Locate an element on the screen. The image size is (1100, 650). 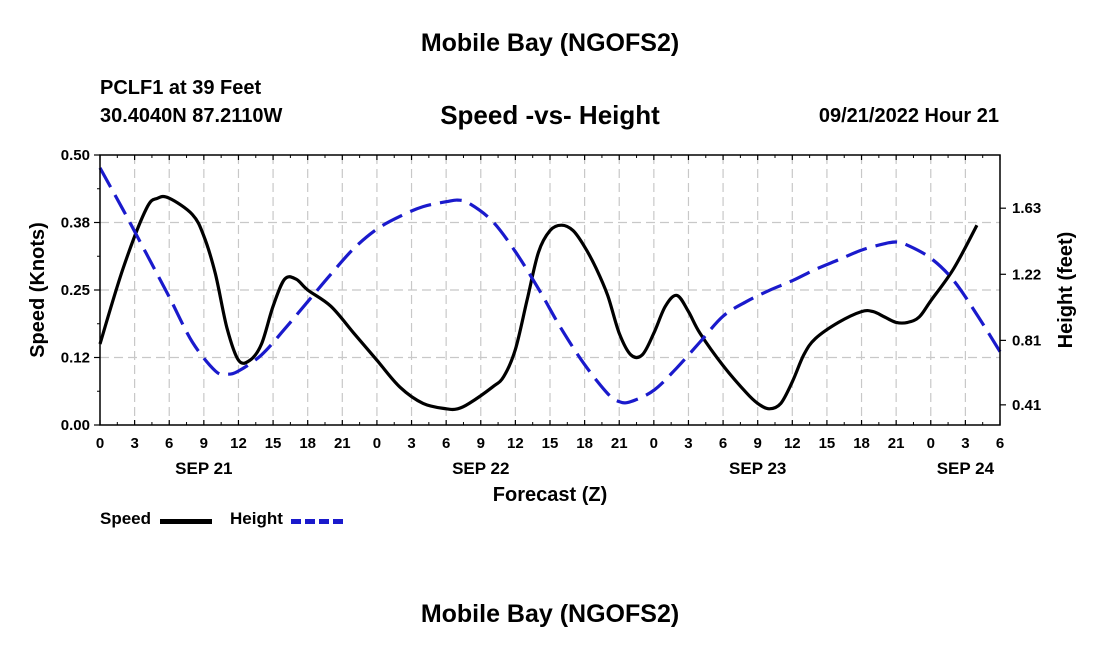
y-tick-label: 0.12 is located at coordinates (75, 358).